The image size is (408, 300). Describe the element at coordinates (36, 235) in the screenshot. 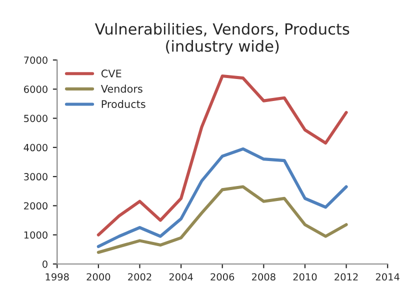

I see `y-tick-label: 1000` at that location.